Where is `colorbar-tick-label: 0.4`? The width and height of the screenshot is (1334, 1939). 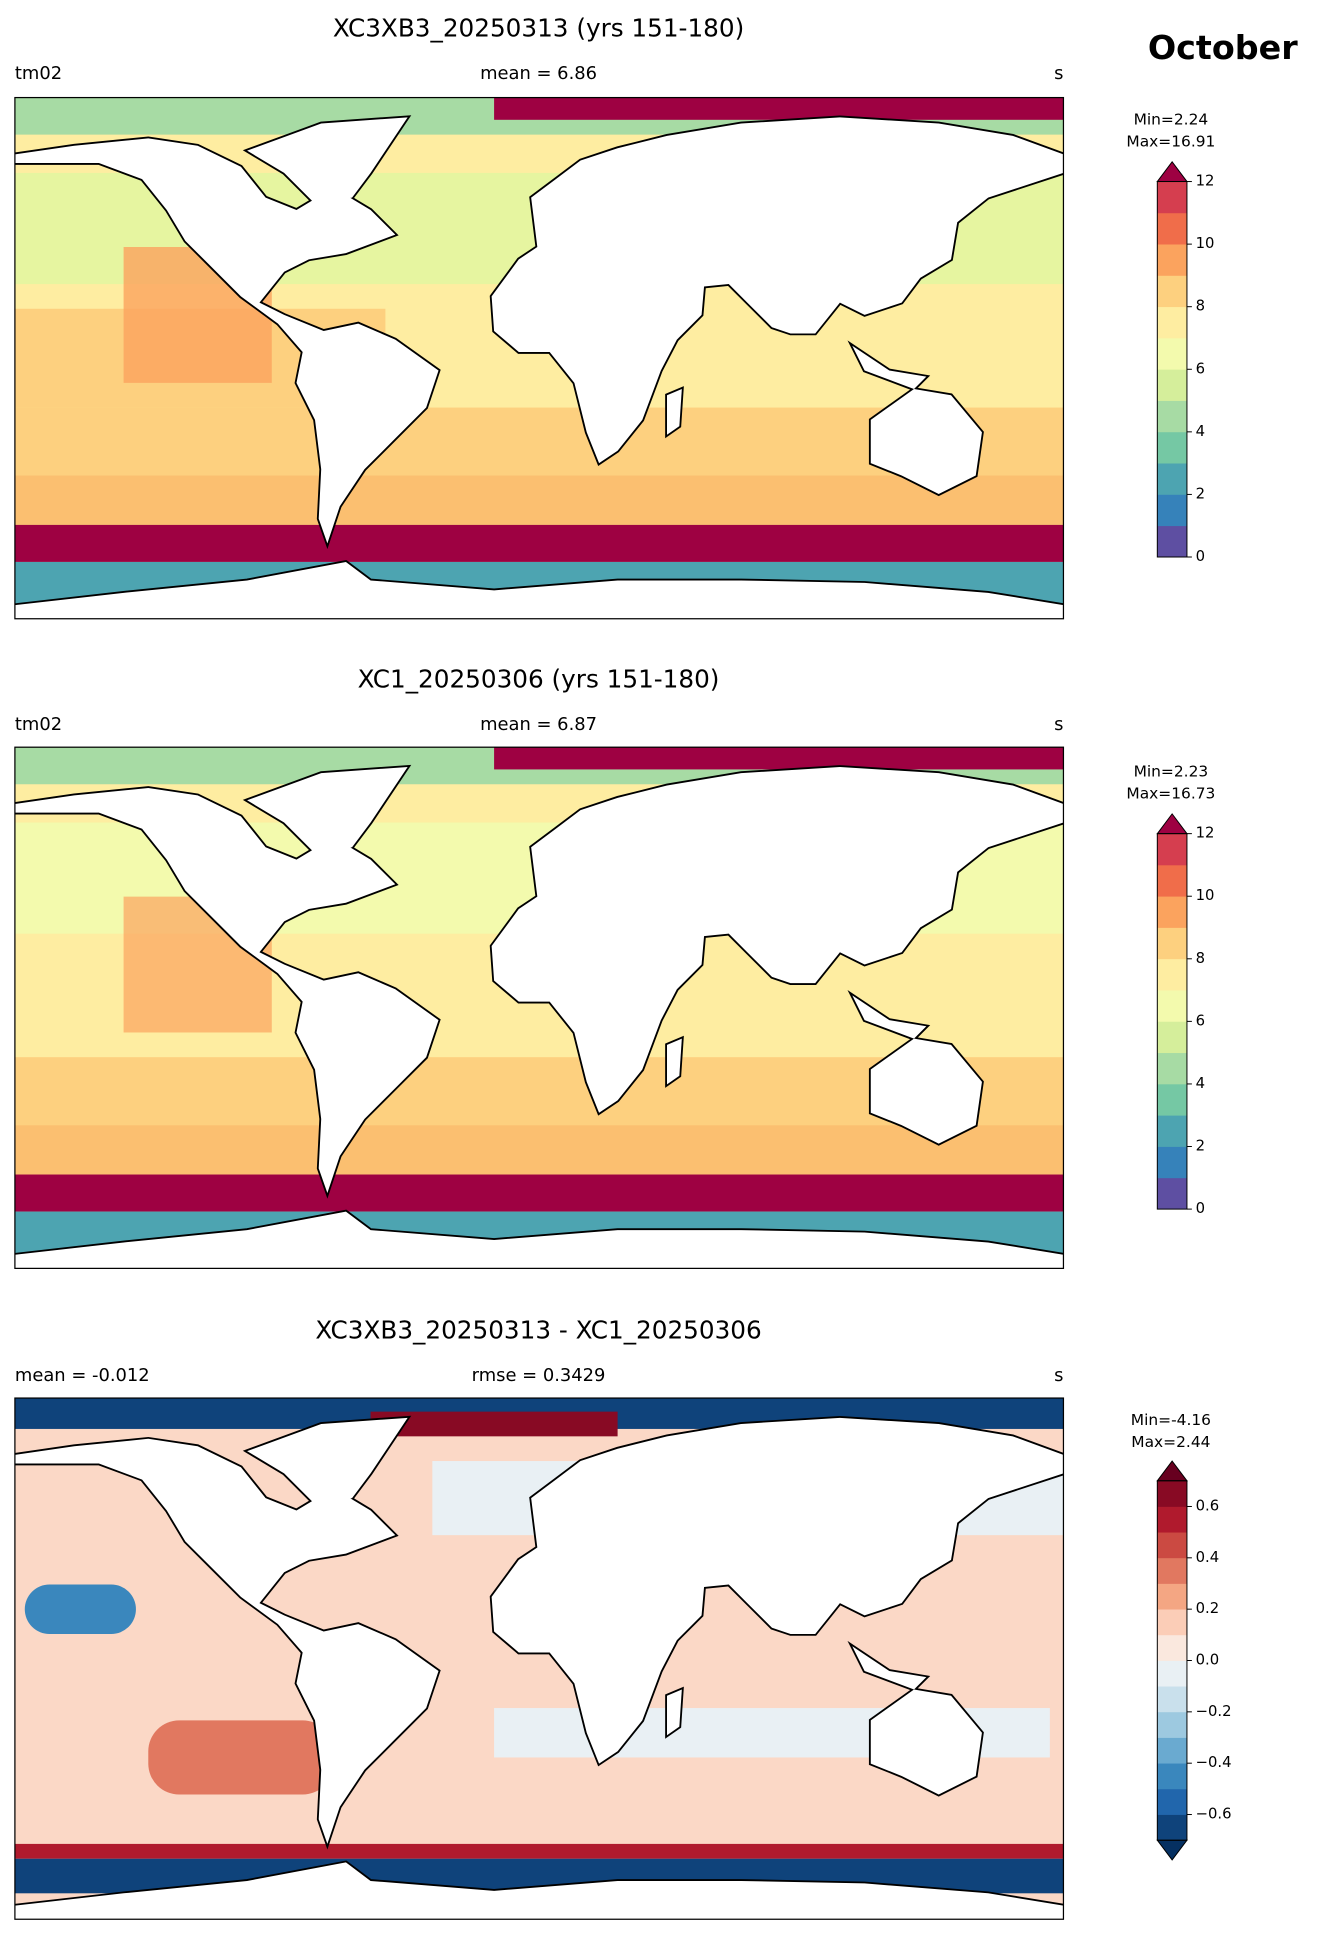 colorbar-tick-label: 0.4 is located at coordinates (1208, 1557).